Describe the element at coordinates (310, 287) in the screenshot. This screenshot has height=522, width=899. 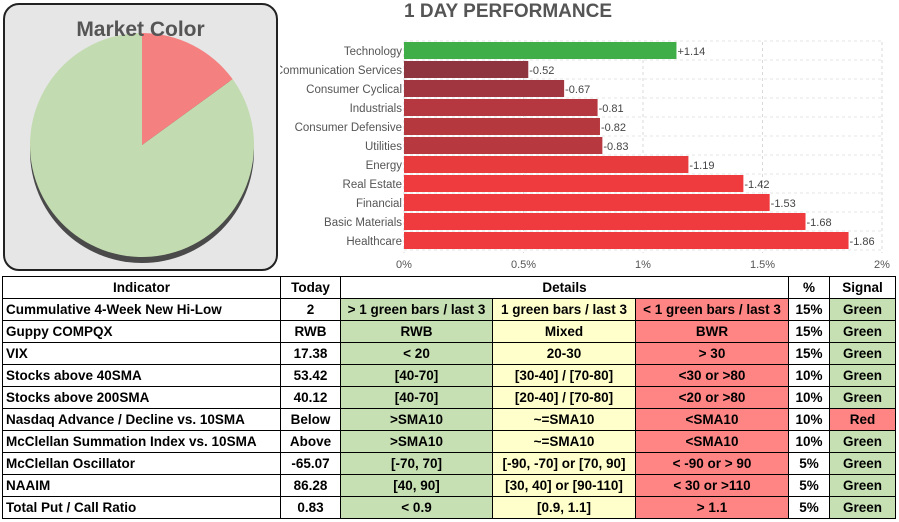
I see `header-today: Today` at that location.